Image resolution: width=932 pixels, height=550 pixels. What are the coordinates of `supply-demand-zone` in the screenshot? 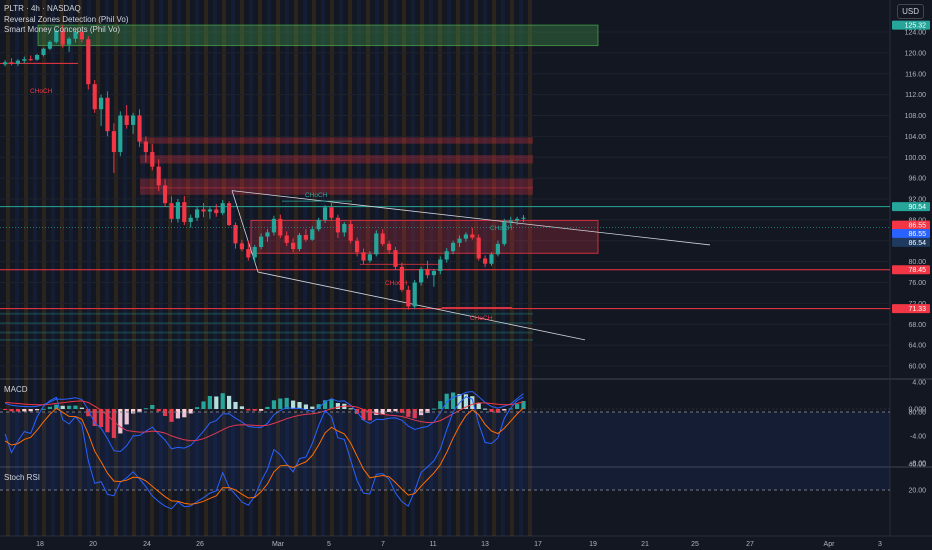 It's located at (318, 35).